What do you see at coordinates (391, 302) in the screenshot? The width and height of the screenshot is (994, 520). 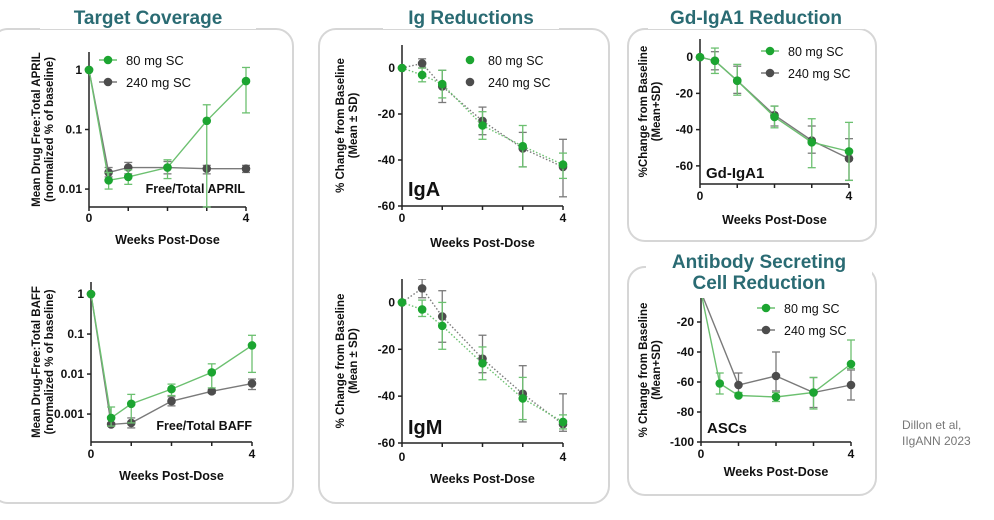 I see `y-tick-label: 0` at bounding box center [391, 302].